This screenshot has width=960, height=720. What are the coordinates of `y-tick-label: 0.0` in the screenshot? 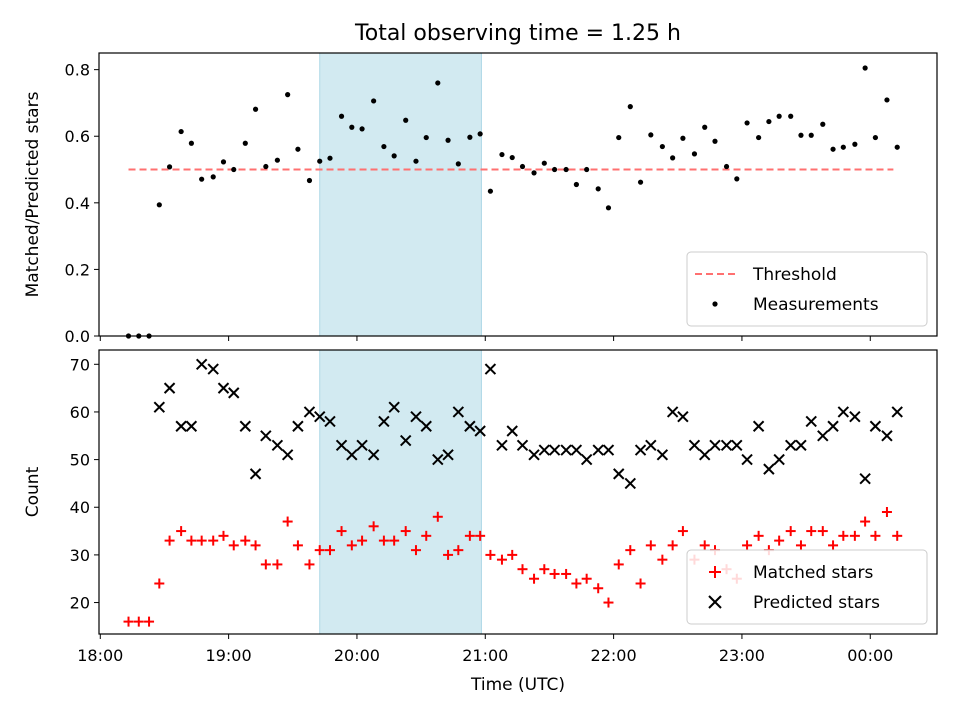 It's located at (77, 336).